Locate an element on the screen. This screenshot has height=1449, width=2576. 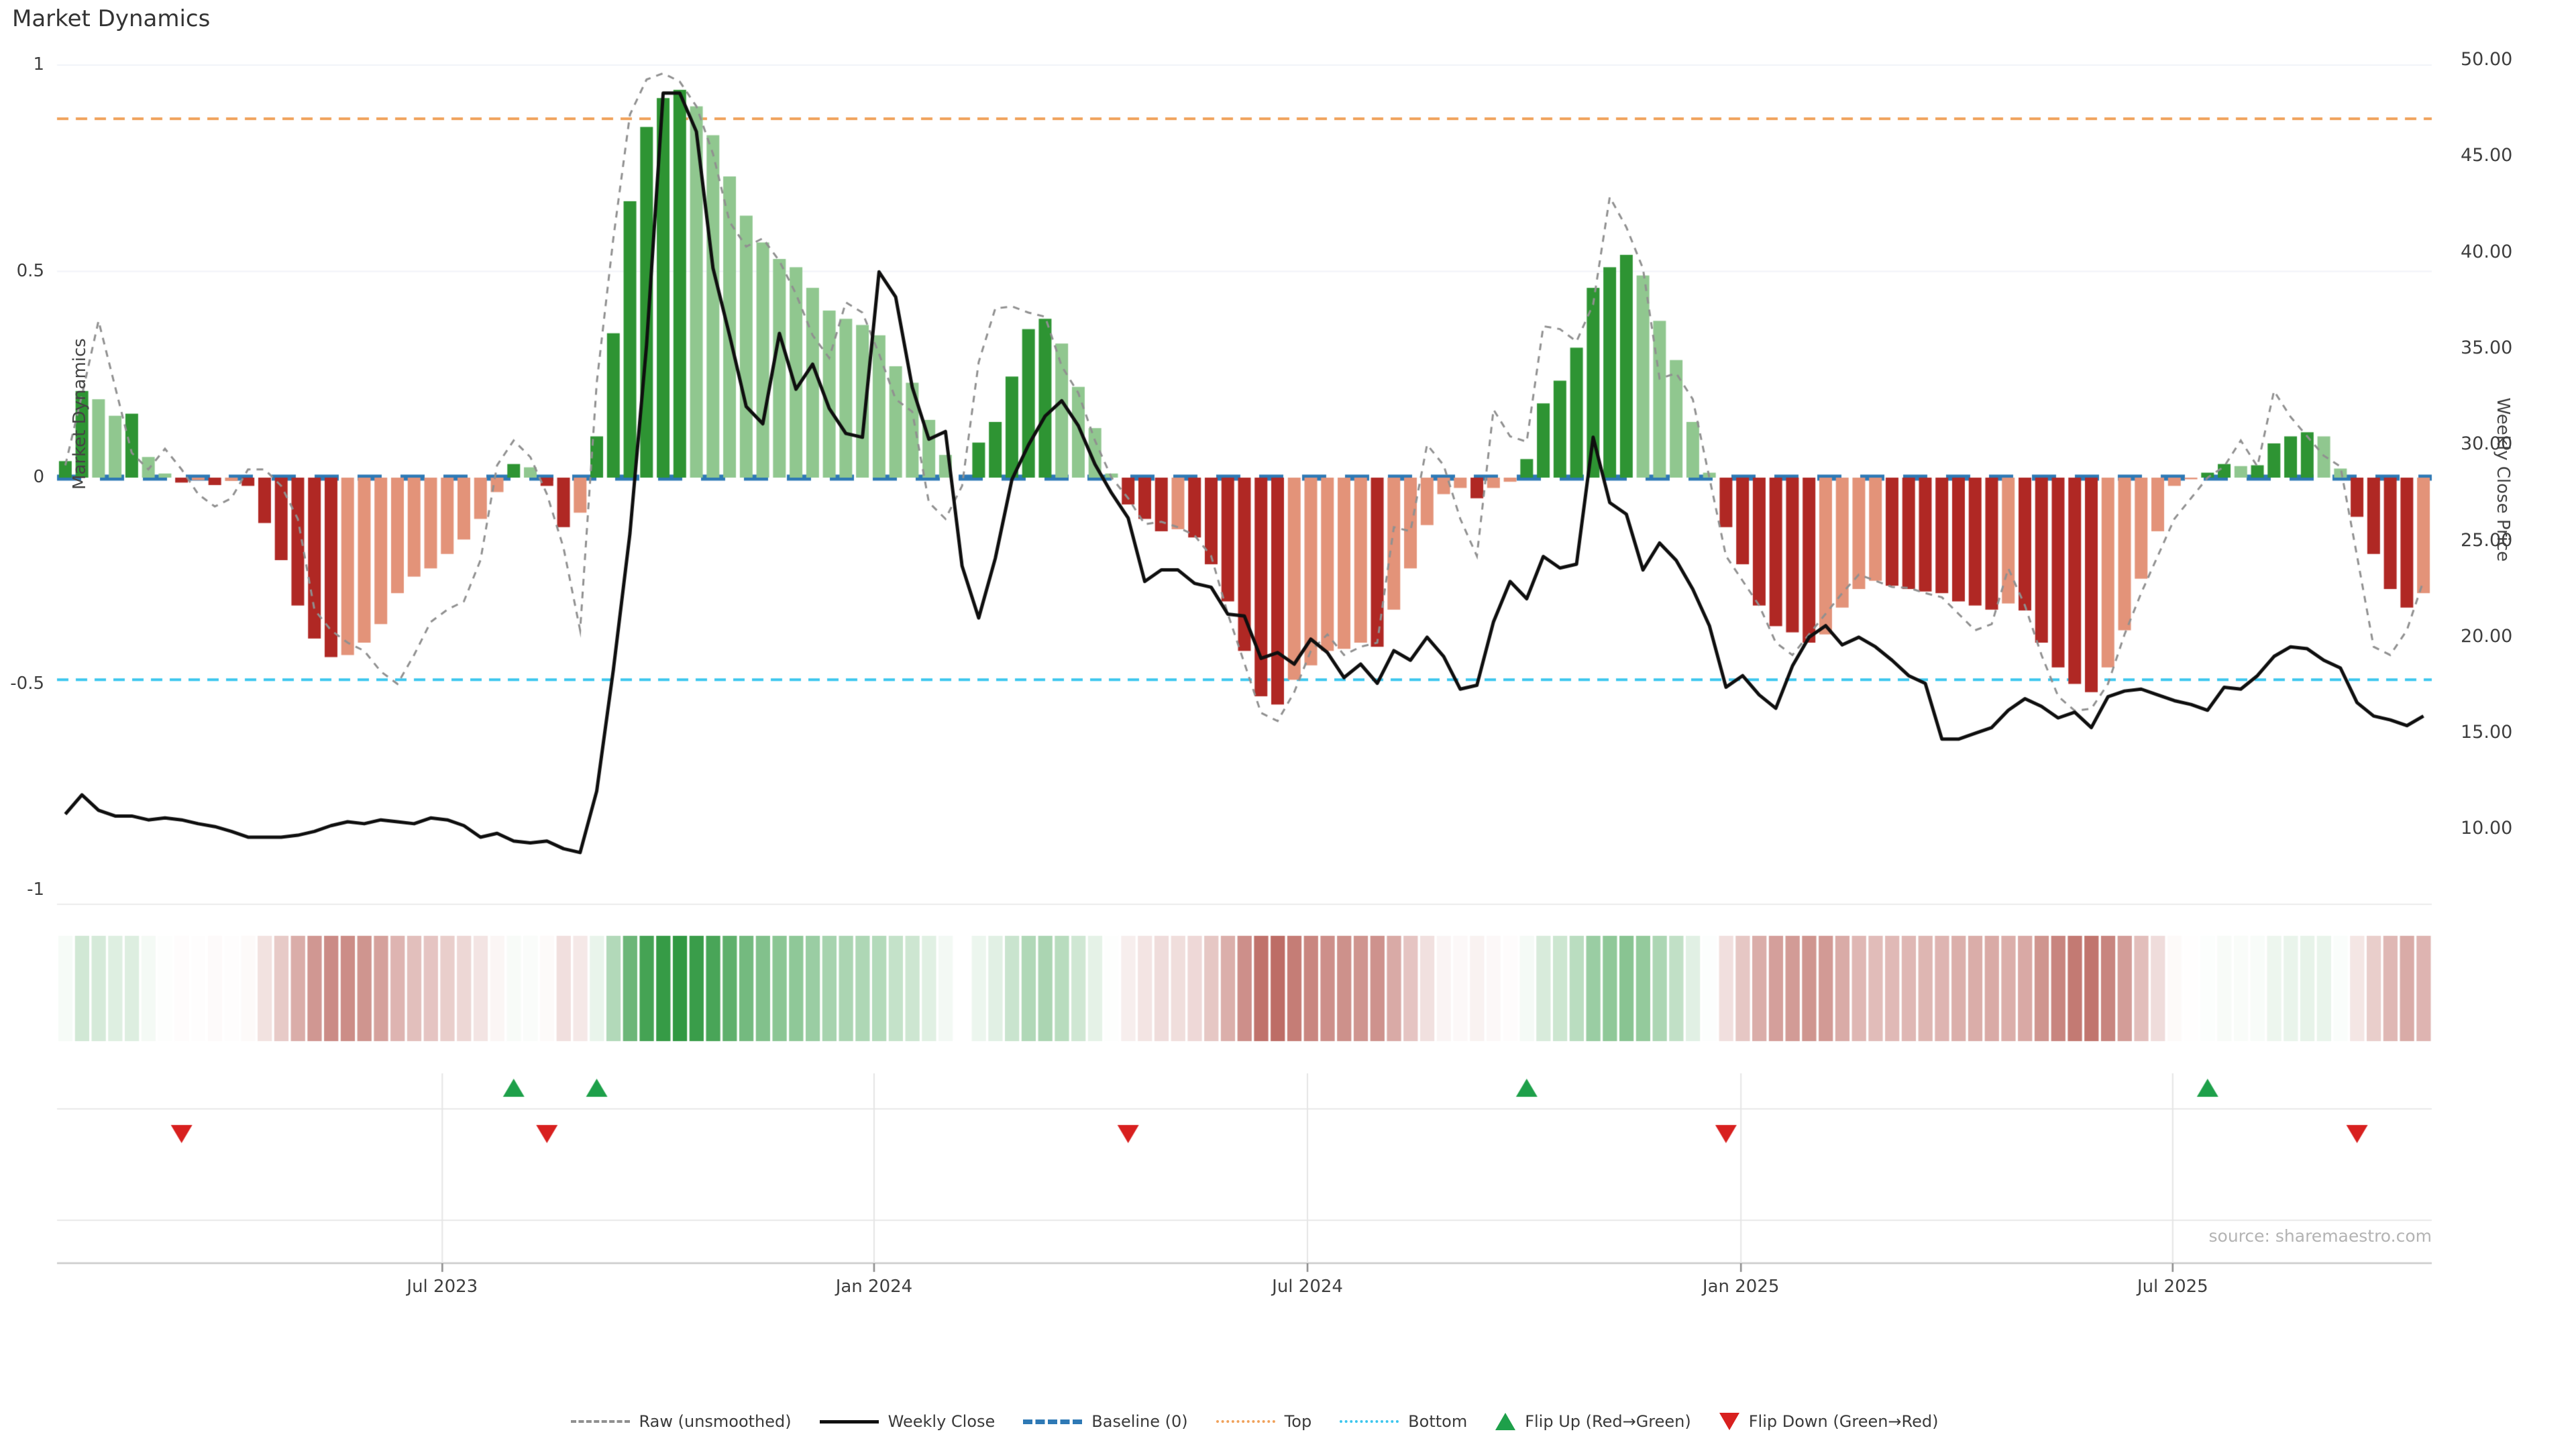
legend-item: Flip Down (Green→Red) is located at coordinates (1829, 1421).